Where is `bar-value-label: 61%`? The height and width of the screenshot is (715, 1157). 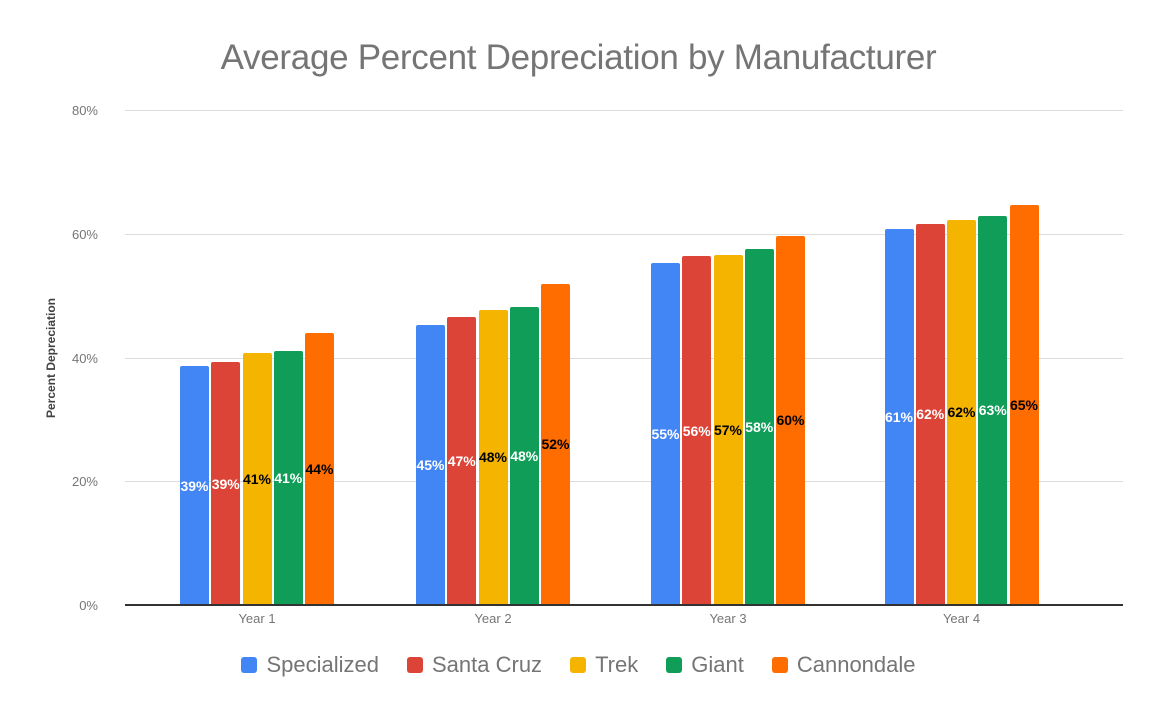
bar-value-label: 61% is located at coordinates (899, 417).